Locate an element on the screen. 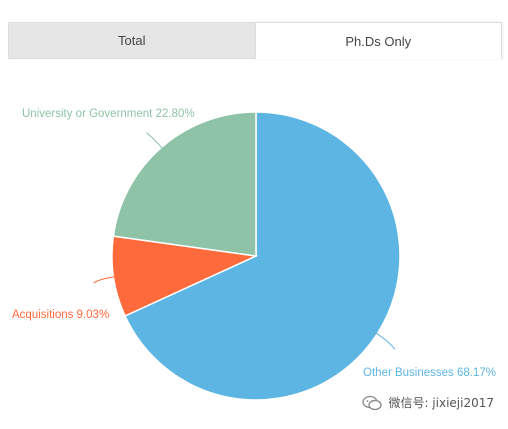 This screenshot has width=508, height=429. wechat-icon is located at coordinates (372, 403).